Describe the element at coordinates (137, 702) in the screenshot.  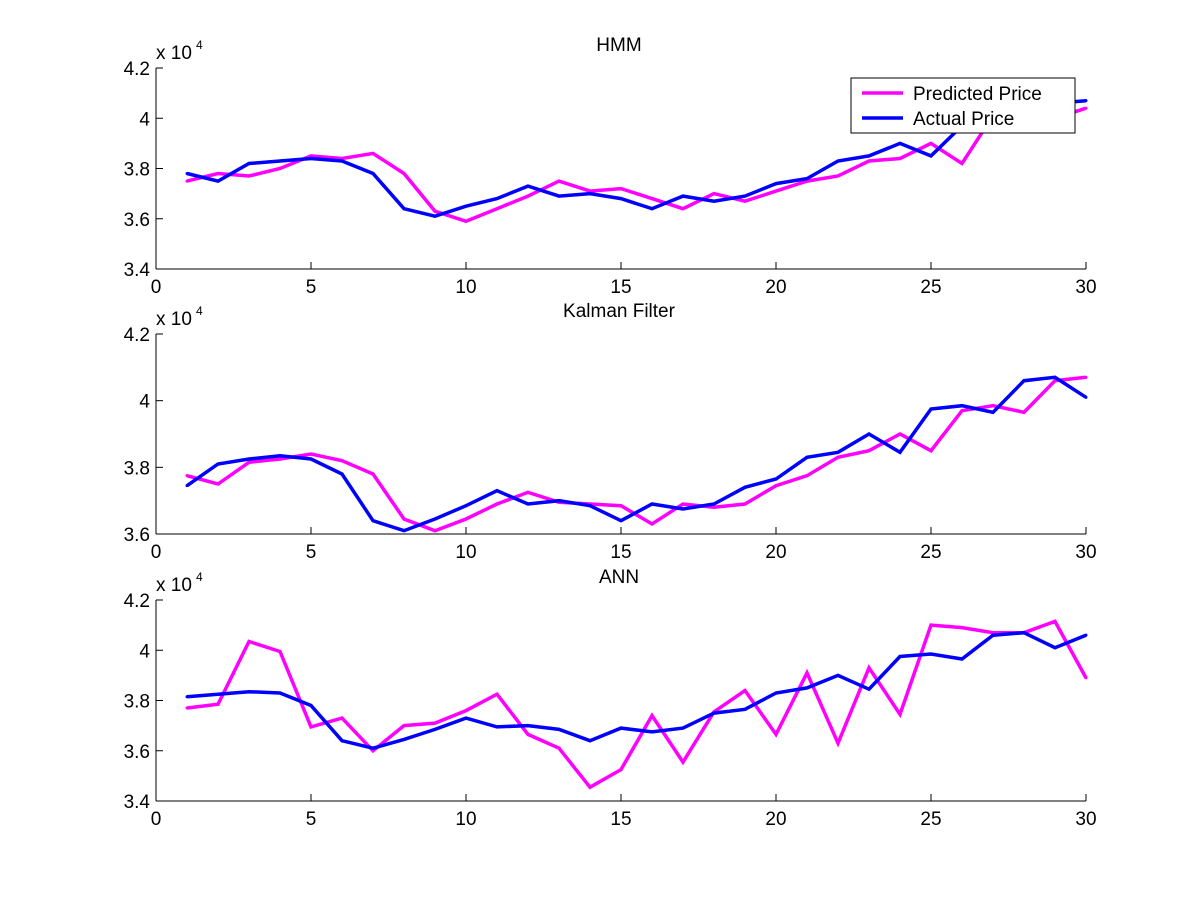
I see `y-tick-label: 3.8` at that location.